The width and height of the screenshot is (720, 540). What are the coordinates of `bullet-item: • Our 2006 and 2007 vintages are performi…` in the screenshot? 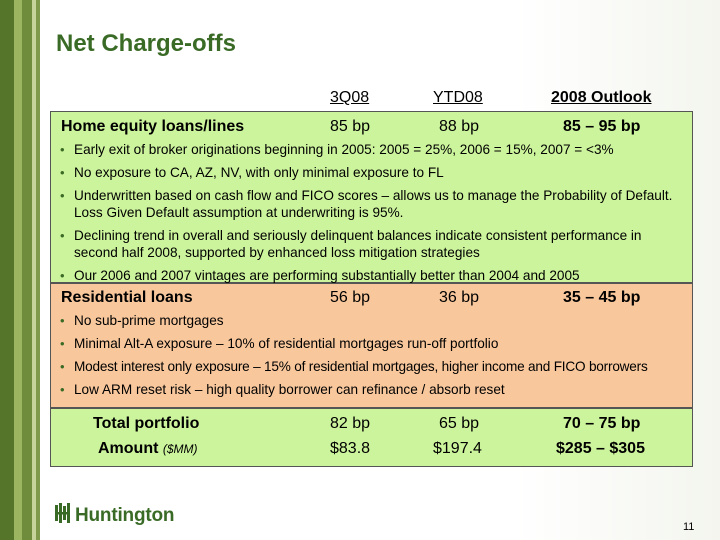 It's located at (320, 275).